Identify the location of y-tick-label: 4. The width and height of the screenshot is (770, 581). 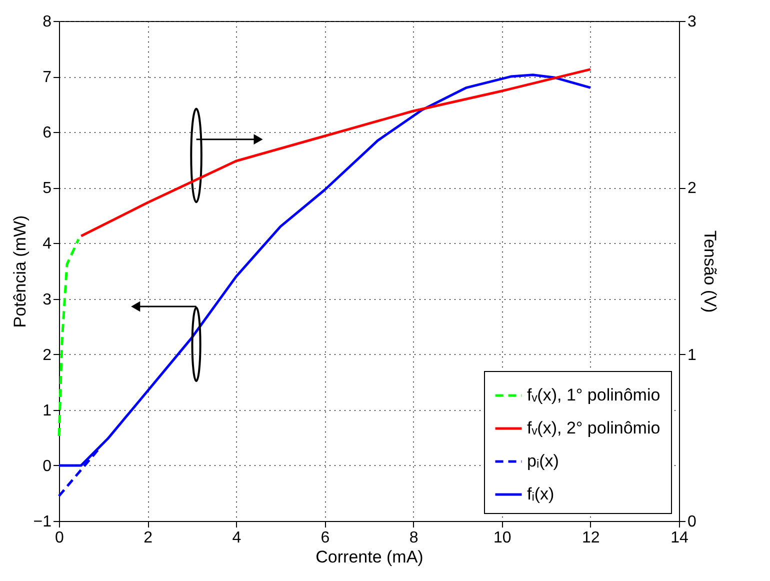
(47, 244).